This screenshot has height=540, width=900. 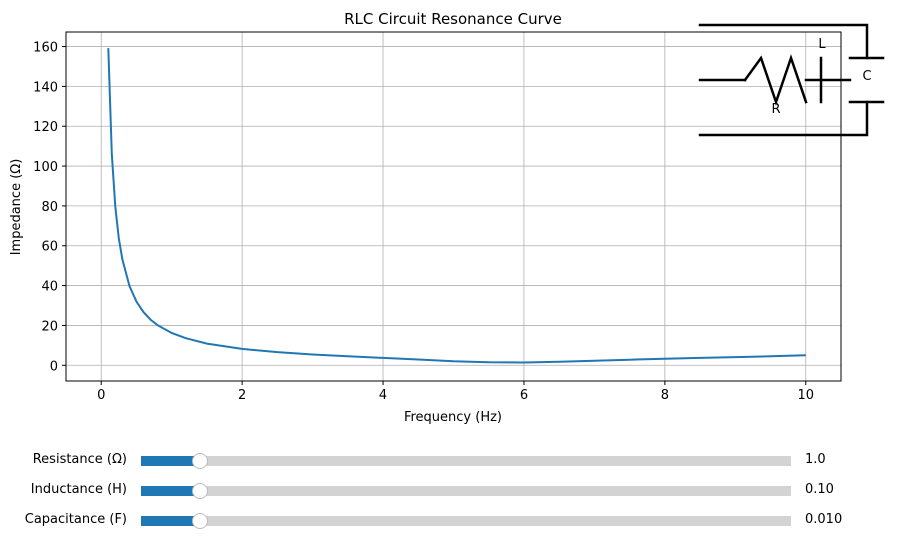 I want to click on resistor-zigzag, so click(x=775, y=80).